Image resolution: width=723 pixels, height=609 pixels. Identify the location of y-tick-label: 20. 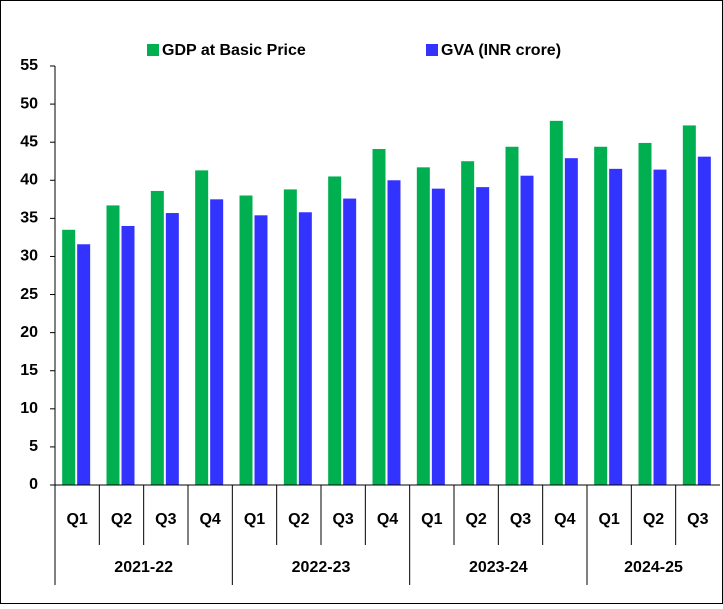
(29, 332).